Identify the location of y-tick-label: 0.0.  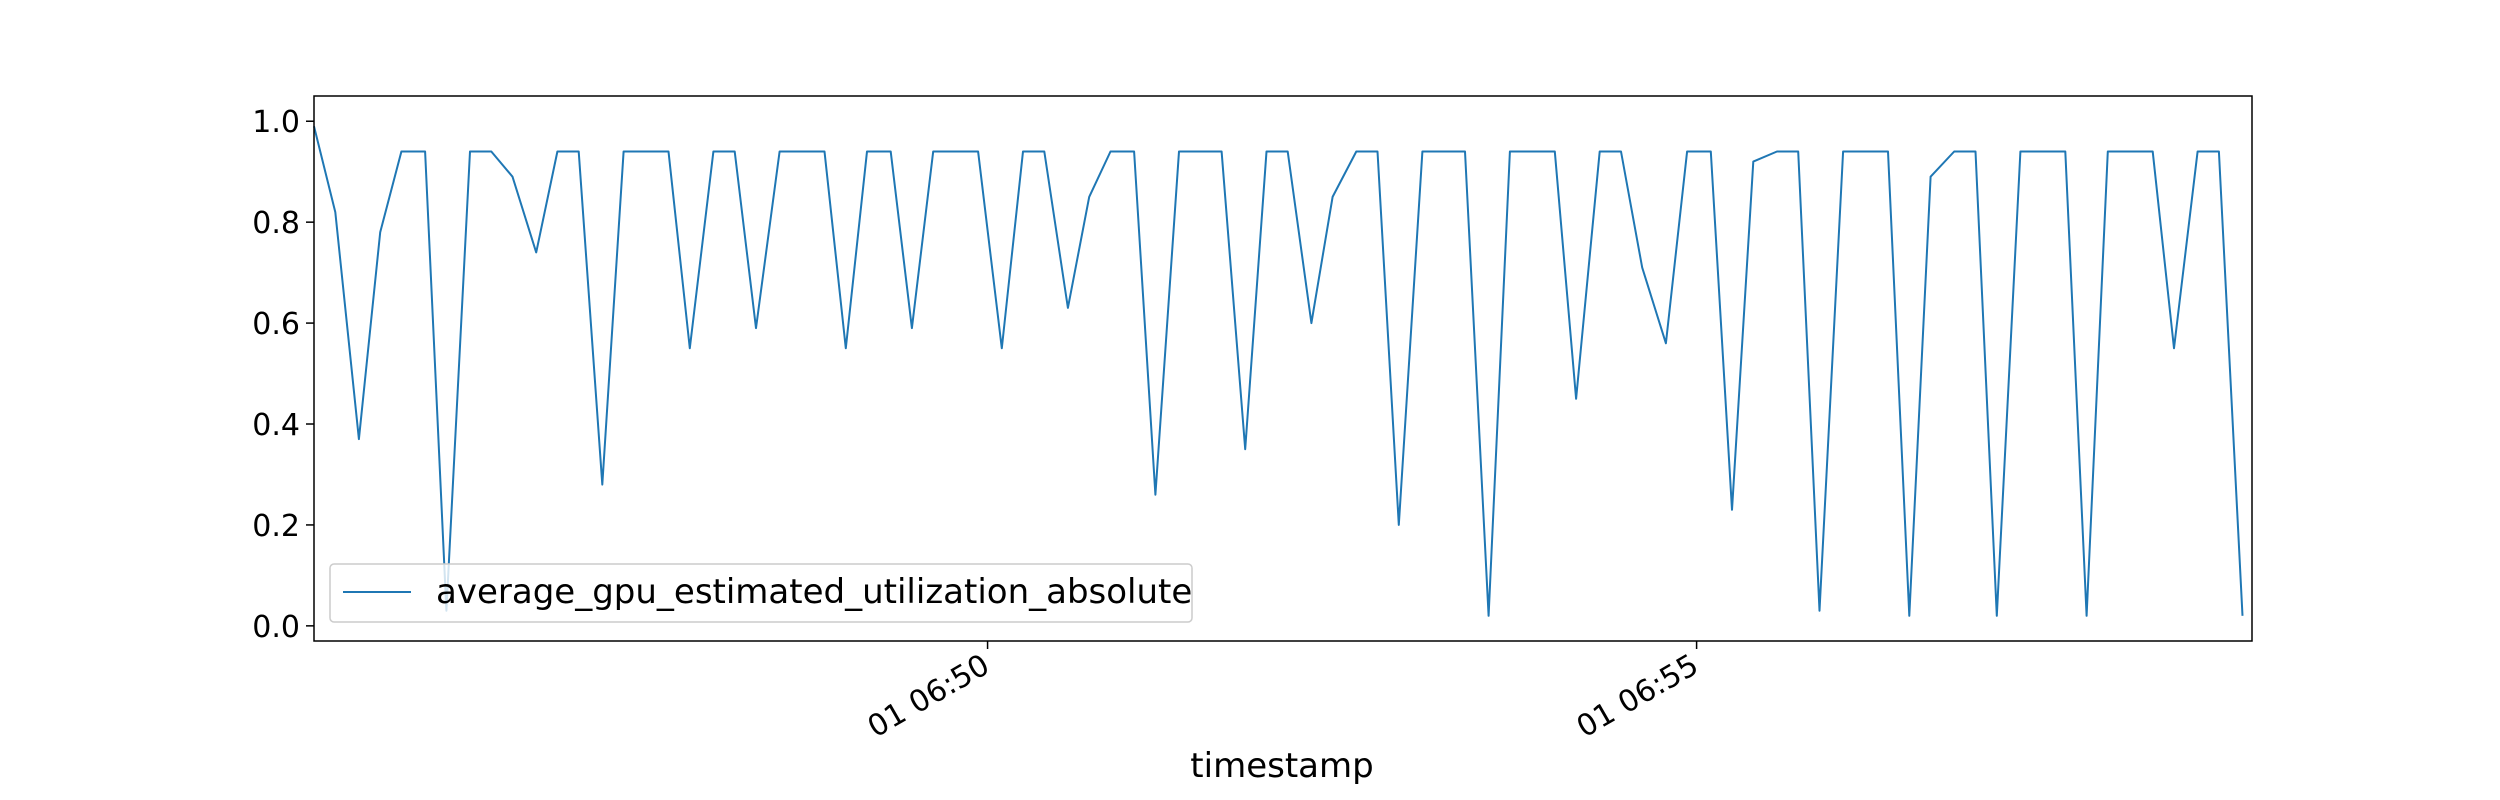
(276, 627).